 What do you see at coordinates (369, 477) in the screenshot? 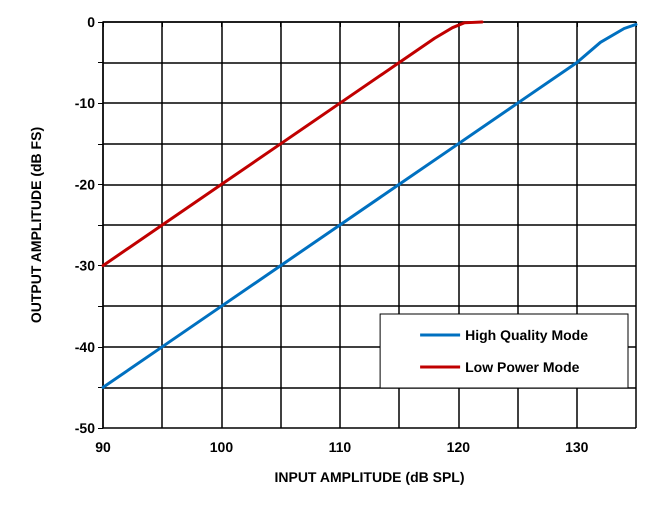
I see `x-axis-title: INPUT AMPLITUDE (dB SPL)` at bounding box center [369, 477].